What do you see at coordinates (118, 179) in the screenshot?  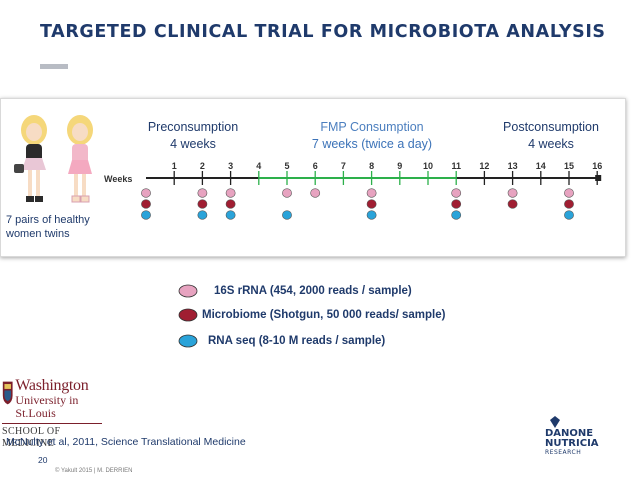 I see `axis-label: Weeks` at bounding box center [118, 179].